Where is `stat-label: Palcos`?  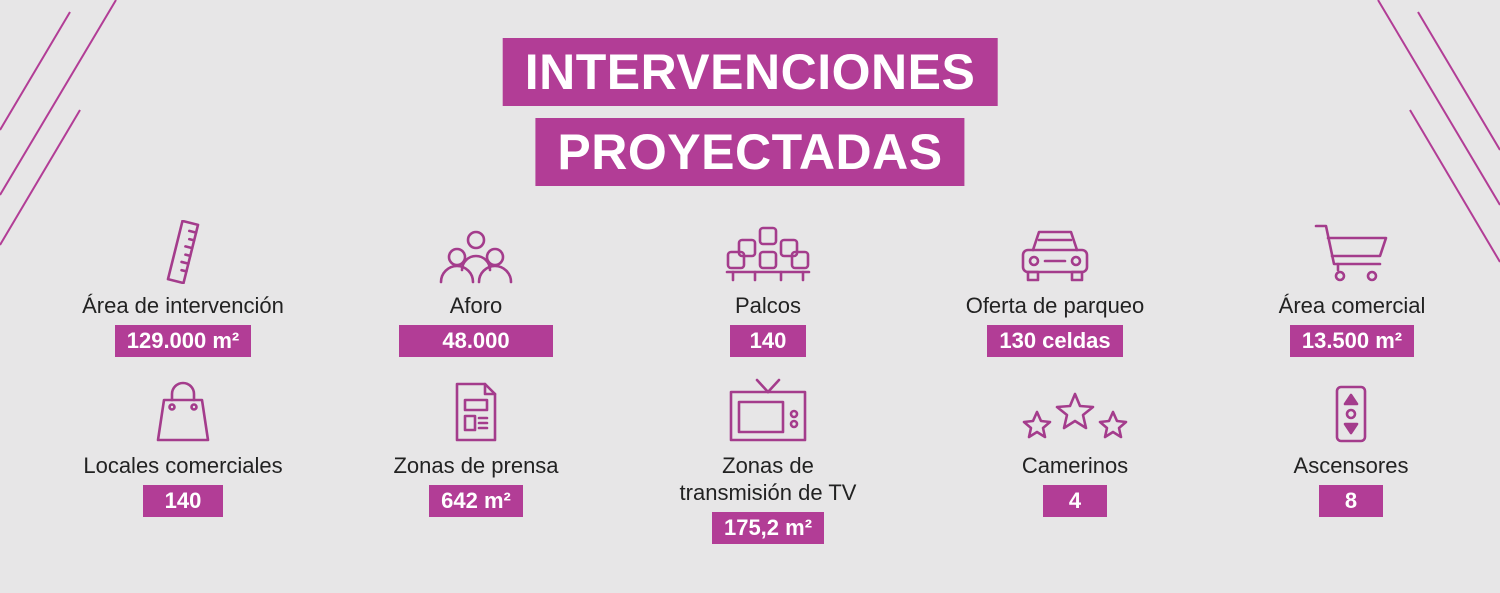
stat-label: Palcos is located at coordinates (768, 305).